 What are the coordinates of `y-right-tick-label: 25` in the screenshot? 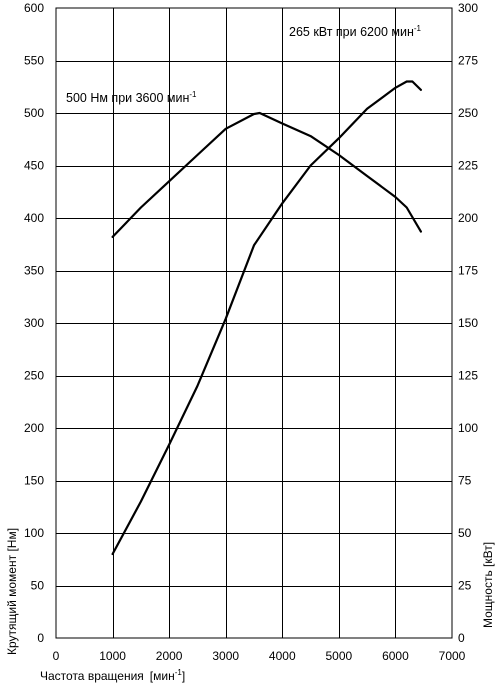 It's located at (465, 586).